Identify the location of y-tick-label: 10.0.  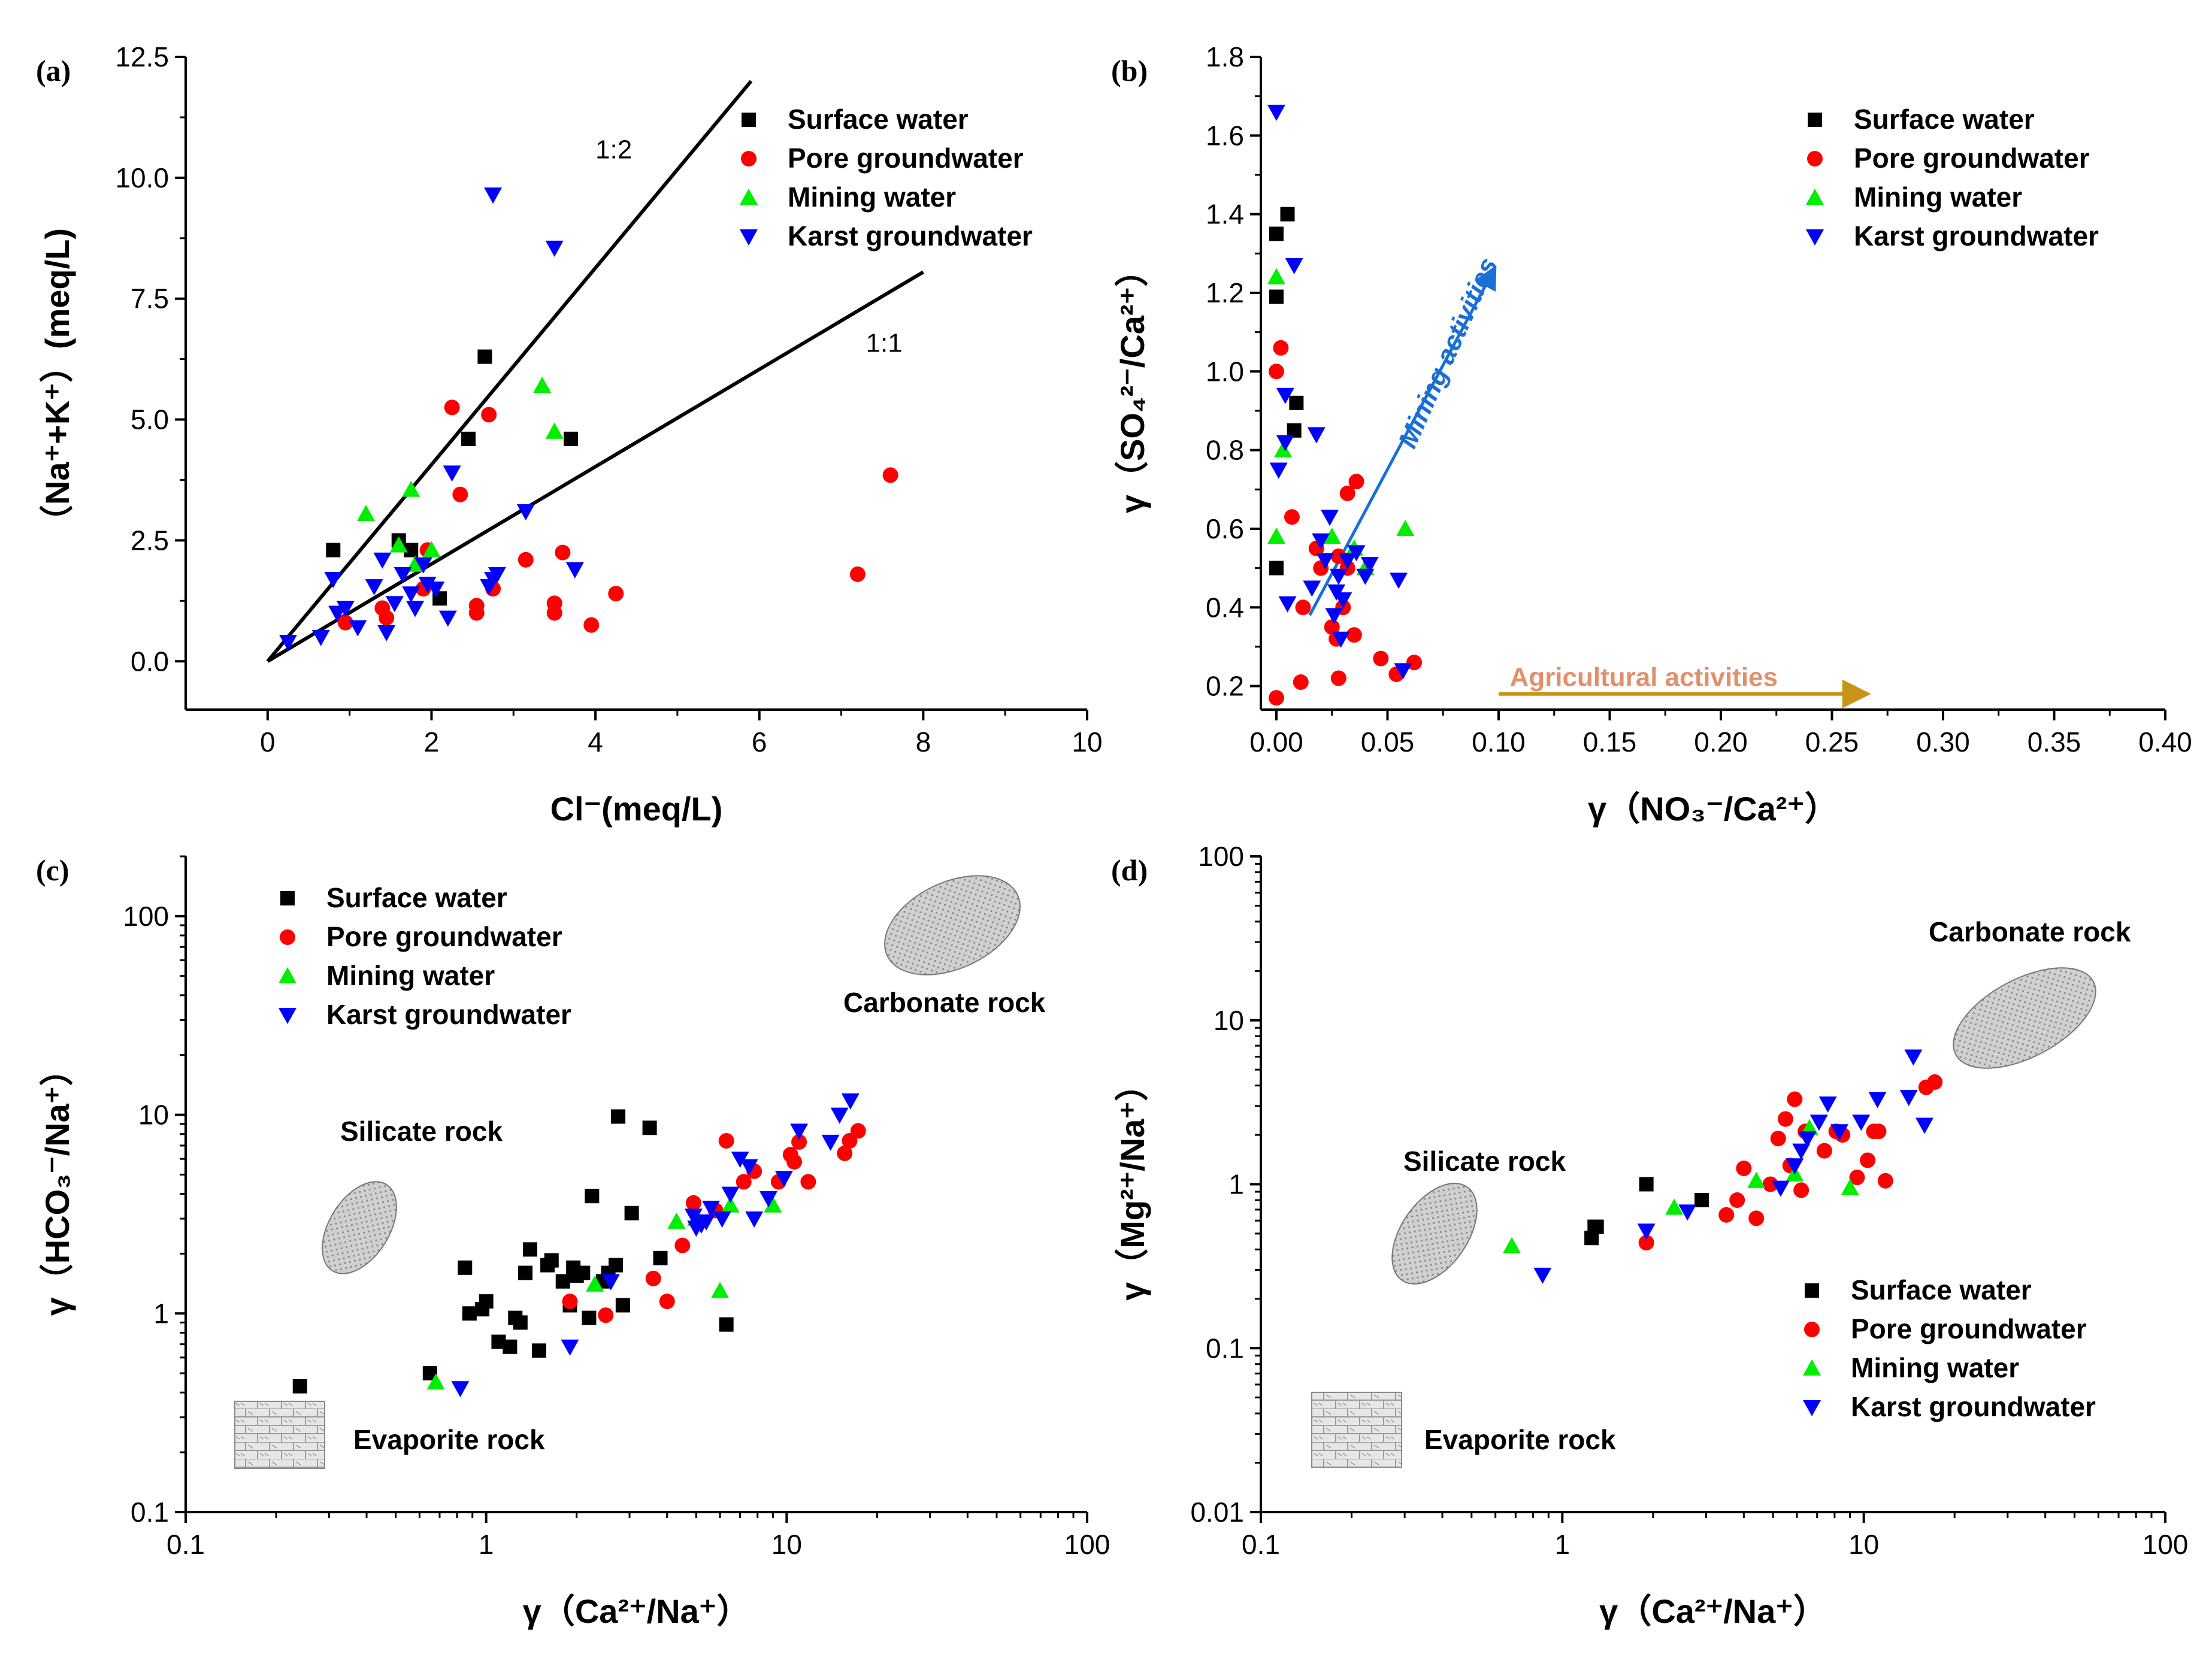
(142, 177).